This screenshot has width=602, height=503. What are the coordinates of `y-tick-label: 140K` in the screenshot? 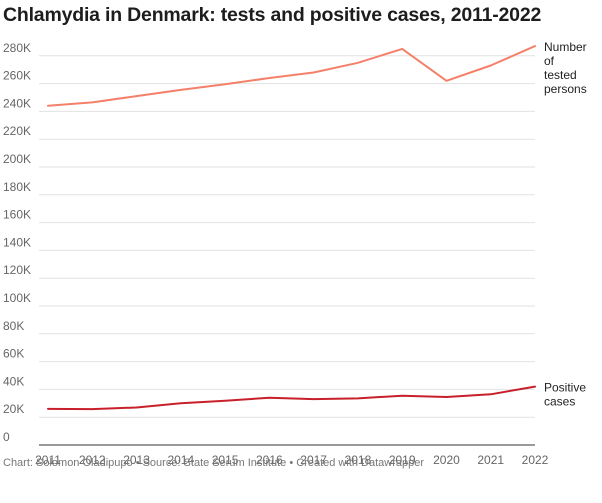 It's located at (17, 242).